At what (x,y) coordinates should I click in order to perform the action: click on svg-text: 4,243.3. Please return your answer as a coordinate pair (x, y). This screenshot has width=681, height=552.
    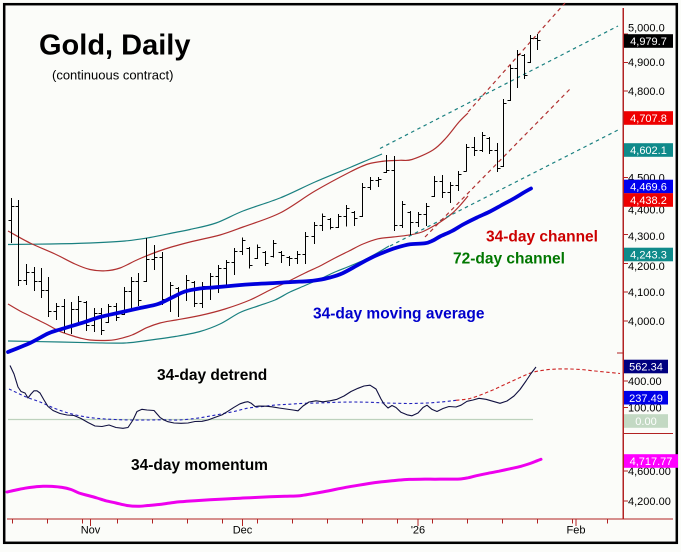
    Looking at the image, I should click on (648, 256).